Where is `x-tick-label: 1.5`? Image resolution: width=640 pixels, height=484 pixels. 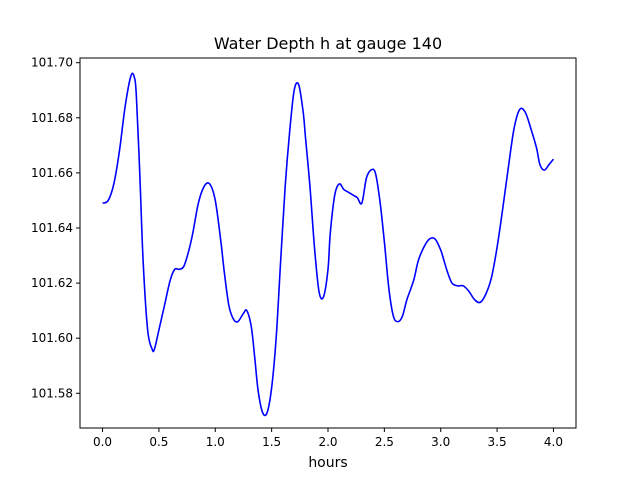
x-tick-label: 1.5 is located at coordinates (271, 442).